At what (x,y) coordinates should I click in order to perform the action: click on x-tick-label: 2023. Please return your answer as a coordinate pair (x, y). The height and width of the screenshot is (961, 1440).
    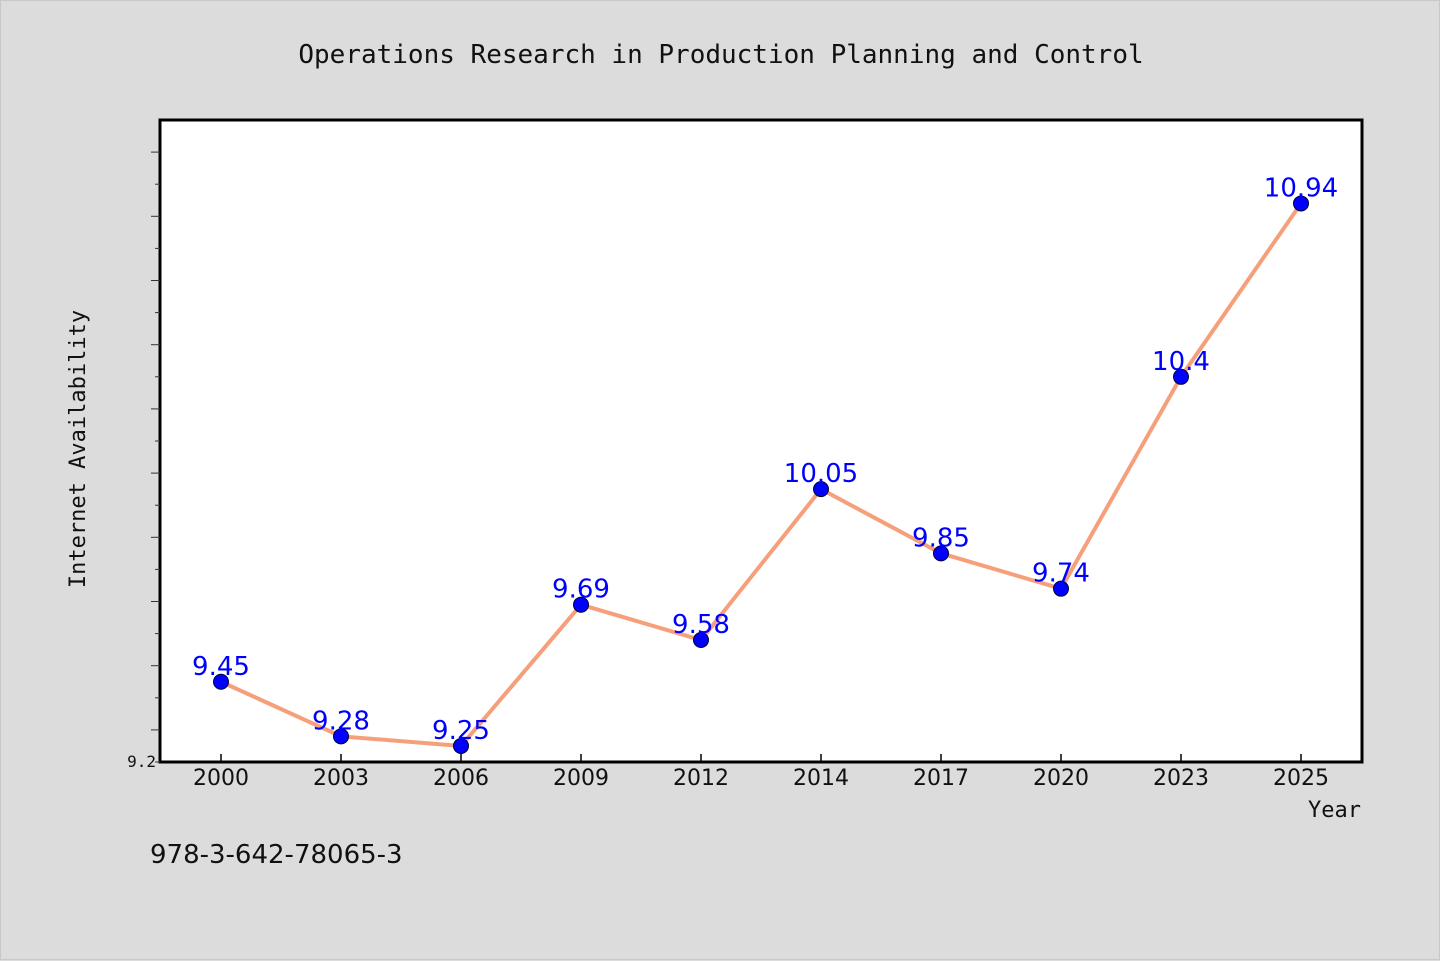
    Looking at the image, I should click on (1181, 778).